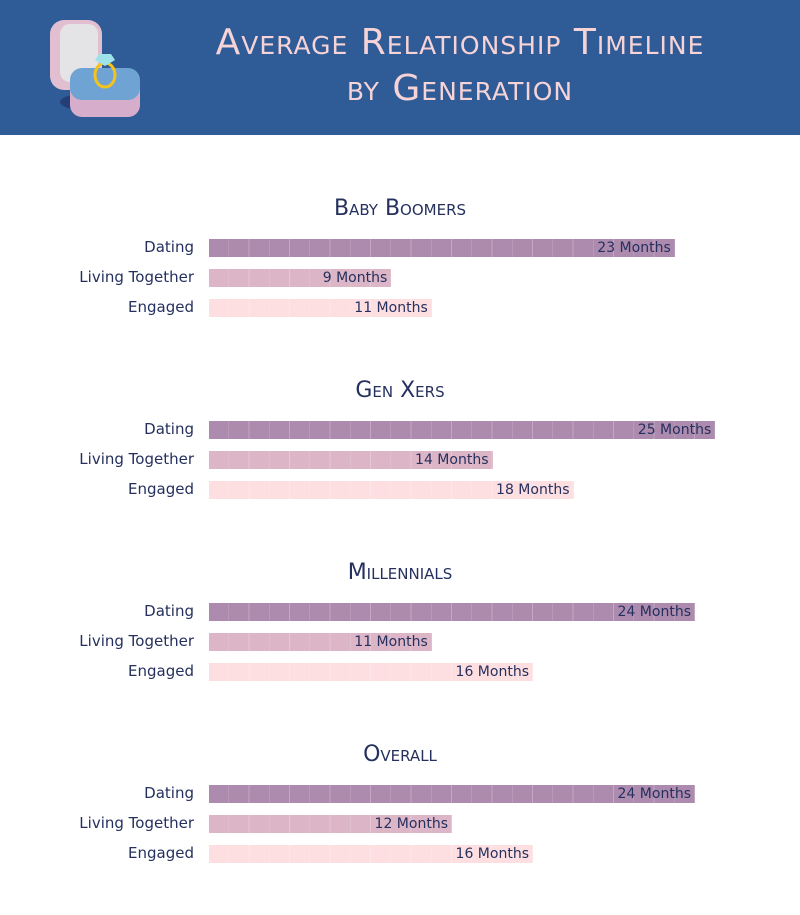 The image size is (800, 915). What do you see at coordinates (462, 430) in the screenshot?
I see `bar: 25 Months` at bounding box center [462, 430].